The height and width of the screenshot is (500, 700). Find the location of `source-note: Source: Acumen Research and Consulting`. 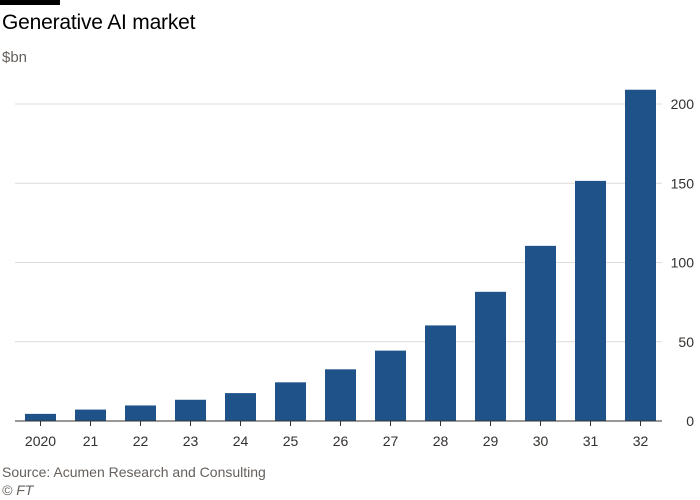

source-note: Source: Acumen Research and Consulting is located at coordinates (134, 472).